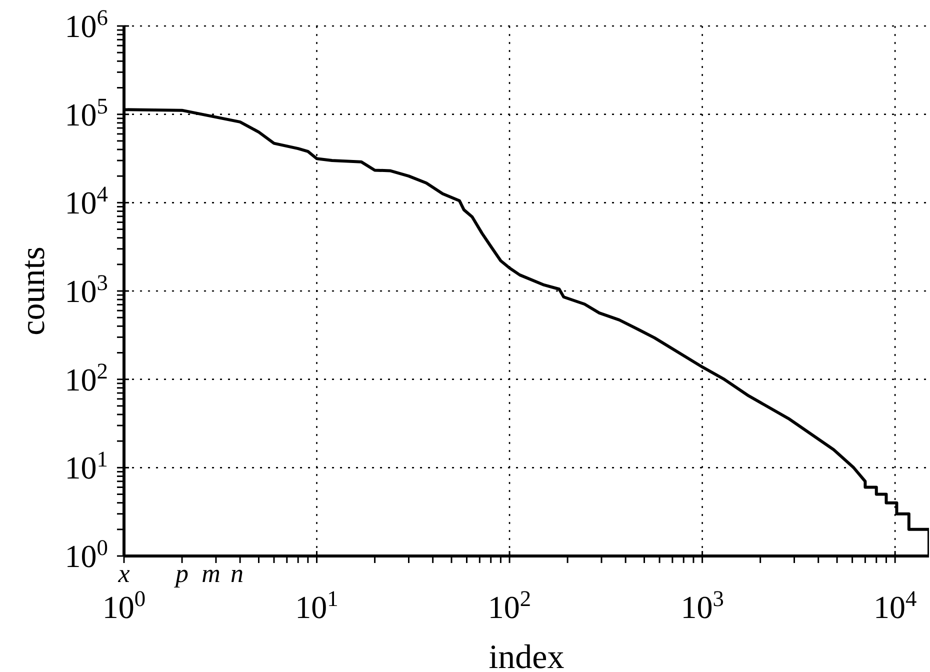 This screenshot has height=672, width=930. What do you see at coordinates (86, 201) in the screenshot?
I see `y-tick-label: 10$^{4}$` at bounding box center [86, 201].